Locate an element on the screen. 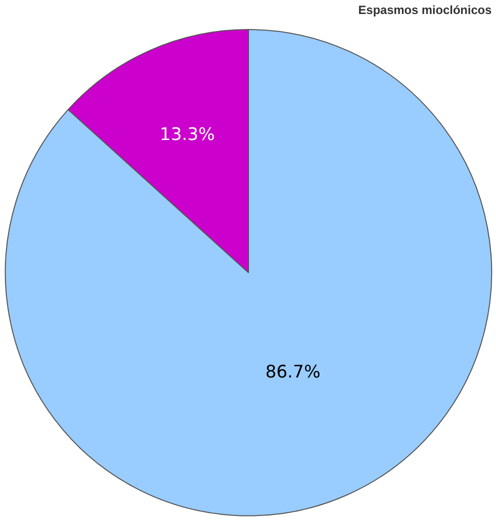  data-label: 13.3% is located at coordinates (187, 134).